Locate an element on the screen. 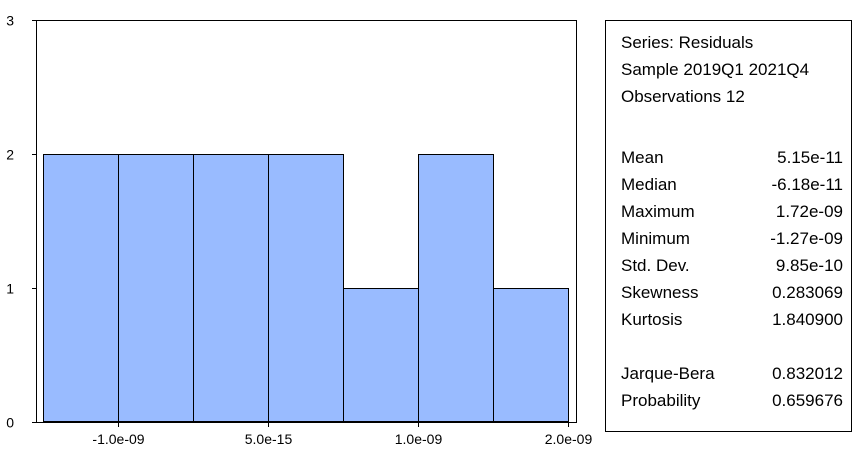 The height and width of the screenshot is (450, 856). stat-value: 0.283069 is located at coordinates (807, 292).